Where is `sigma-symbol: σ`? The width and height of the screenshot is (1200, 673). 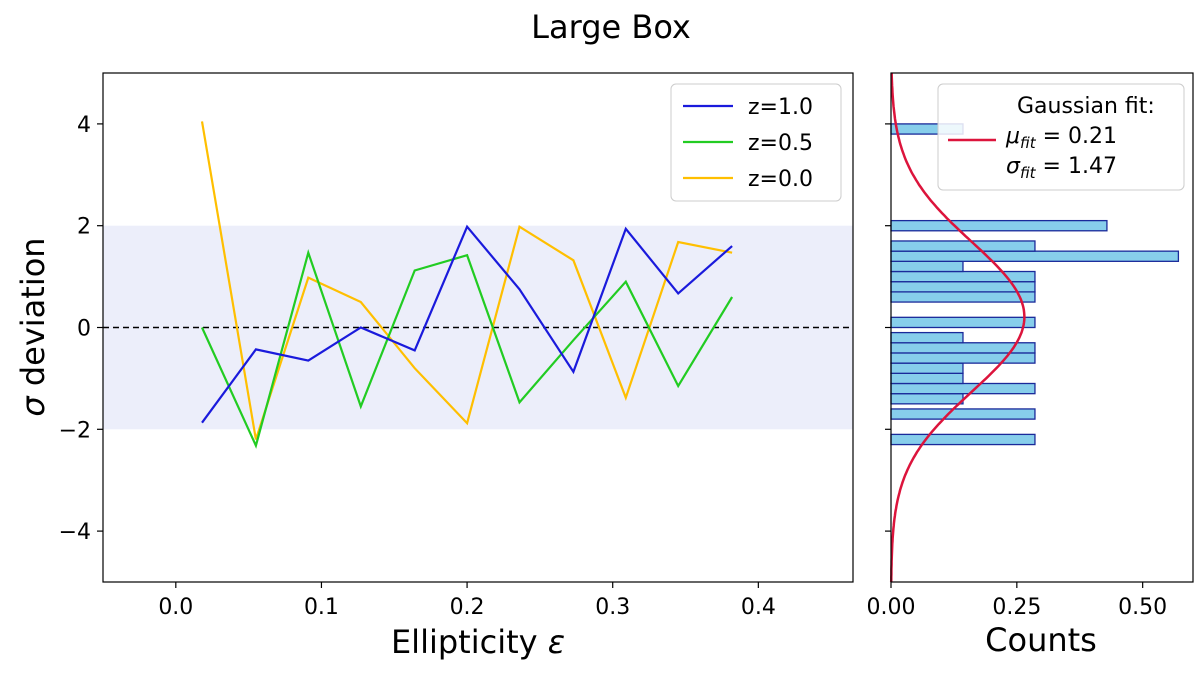 sigma-symbol: σ is located at coordinates (1013, 166).